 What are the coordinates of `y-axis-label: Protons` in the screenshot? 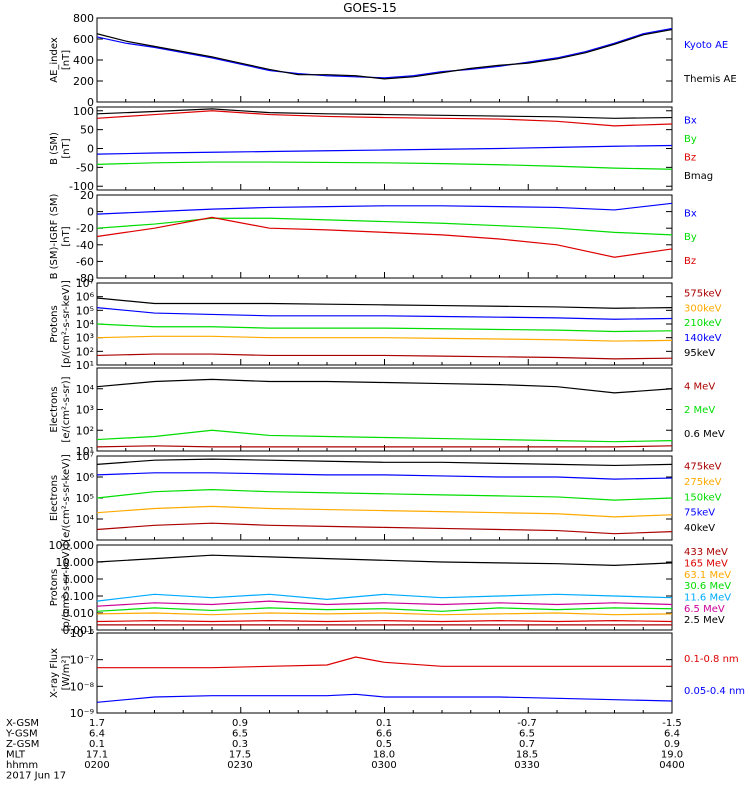 It's located at (54, 587).